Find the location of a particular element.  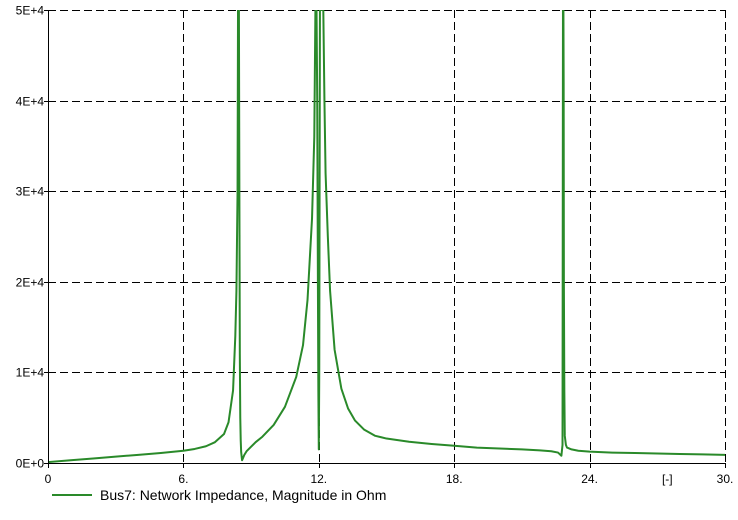

y-tick-label: 2E+4 is located at coordinates (30, 283).